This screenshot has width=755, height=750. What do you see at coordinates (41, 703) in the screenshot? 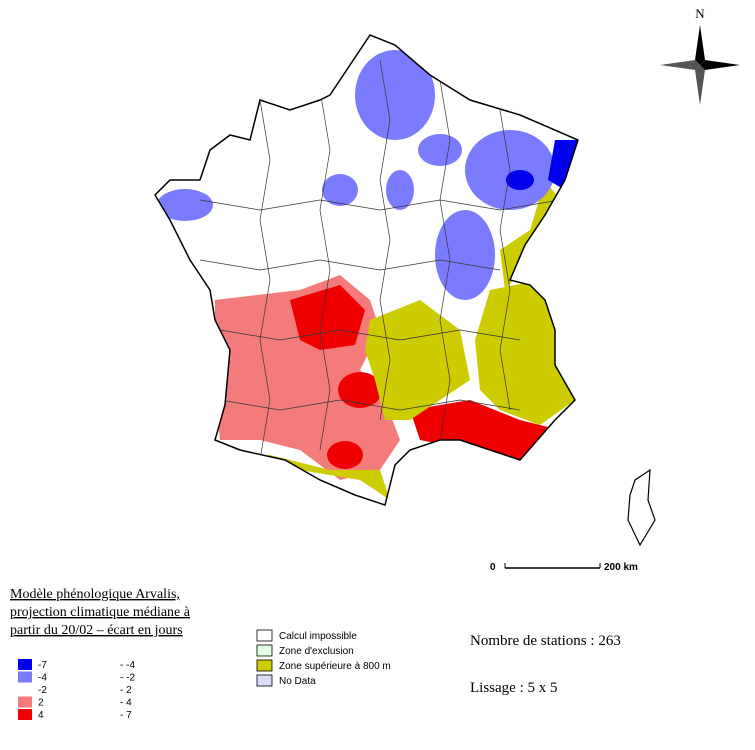
I see `legend-from: 2` at bounding box center [41, 703].